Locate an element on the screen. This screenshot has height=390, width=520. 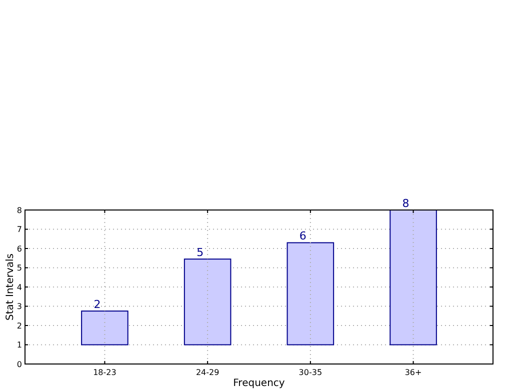
x-tick-label: 24-29 is located at coordinates (208, 372).